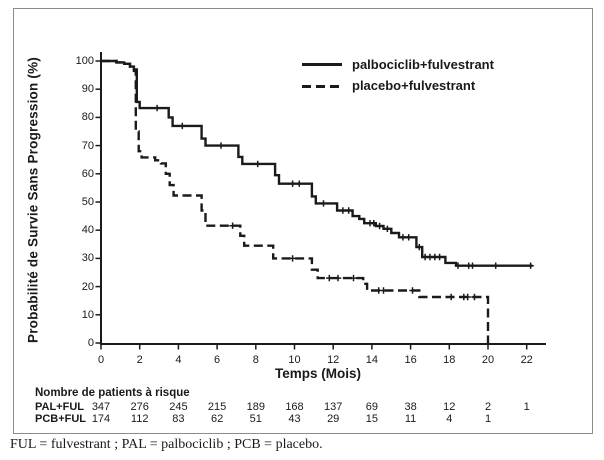 The height and width of the screenshot is (460, 604). I want to click on at-risk-count: 29, so click(333, 419).